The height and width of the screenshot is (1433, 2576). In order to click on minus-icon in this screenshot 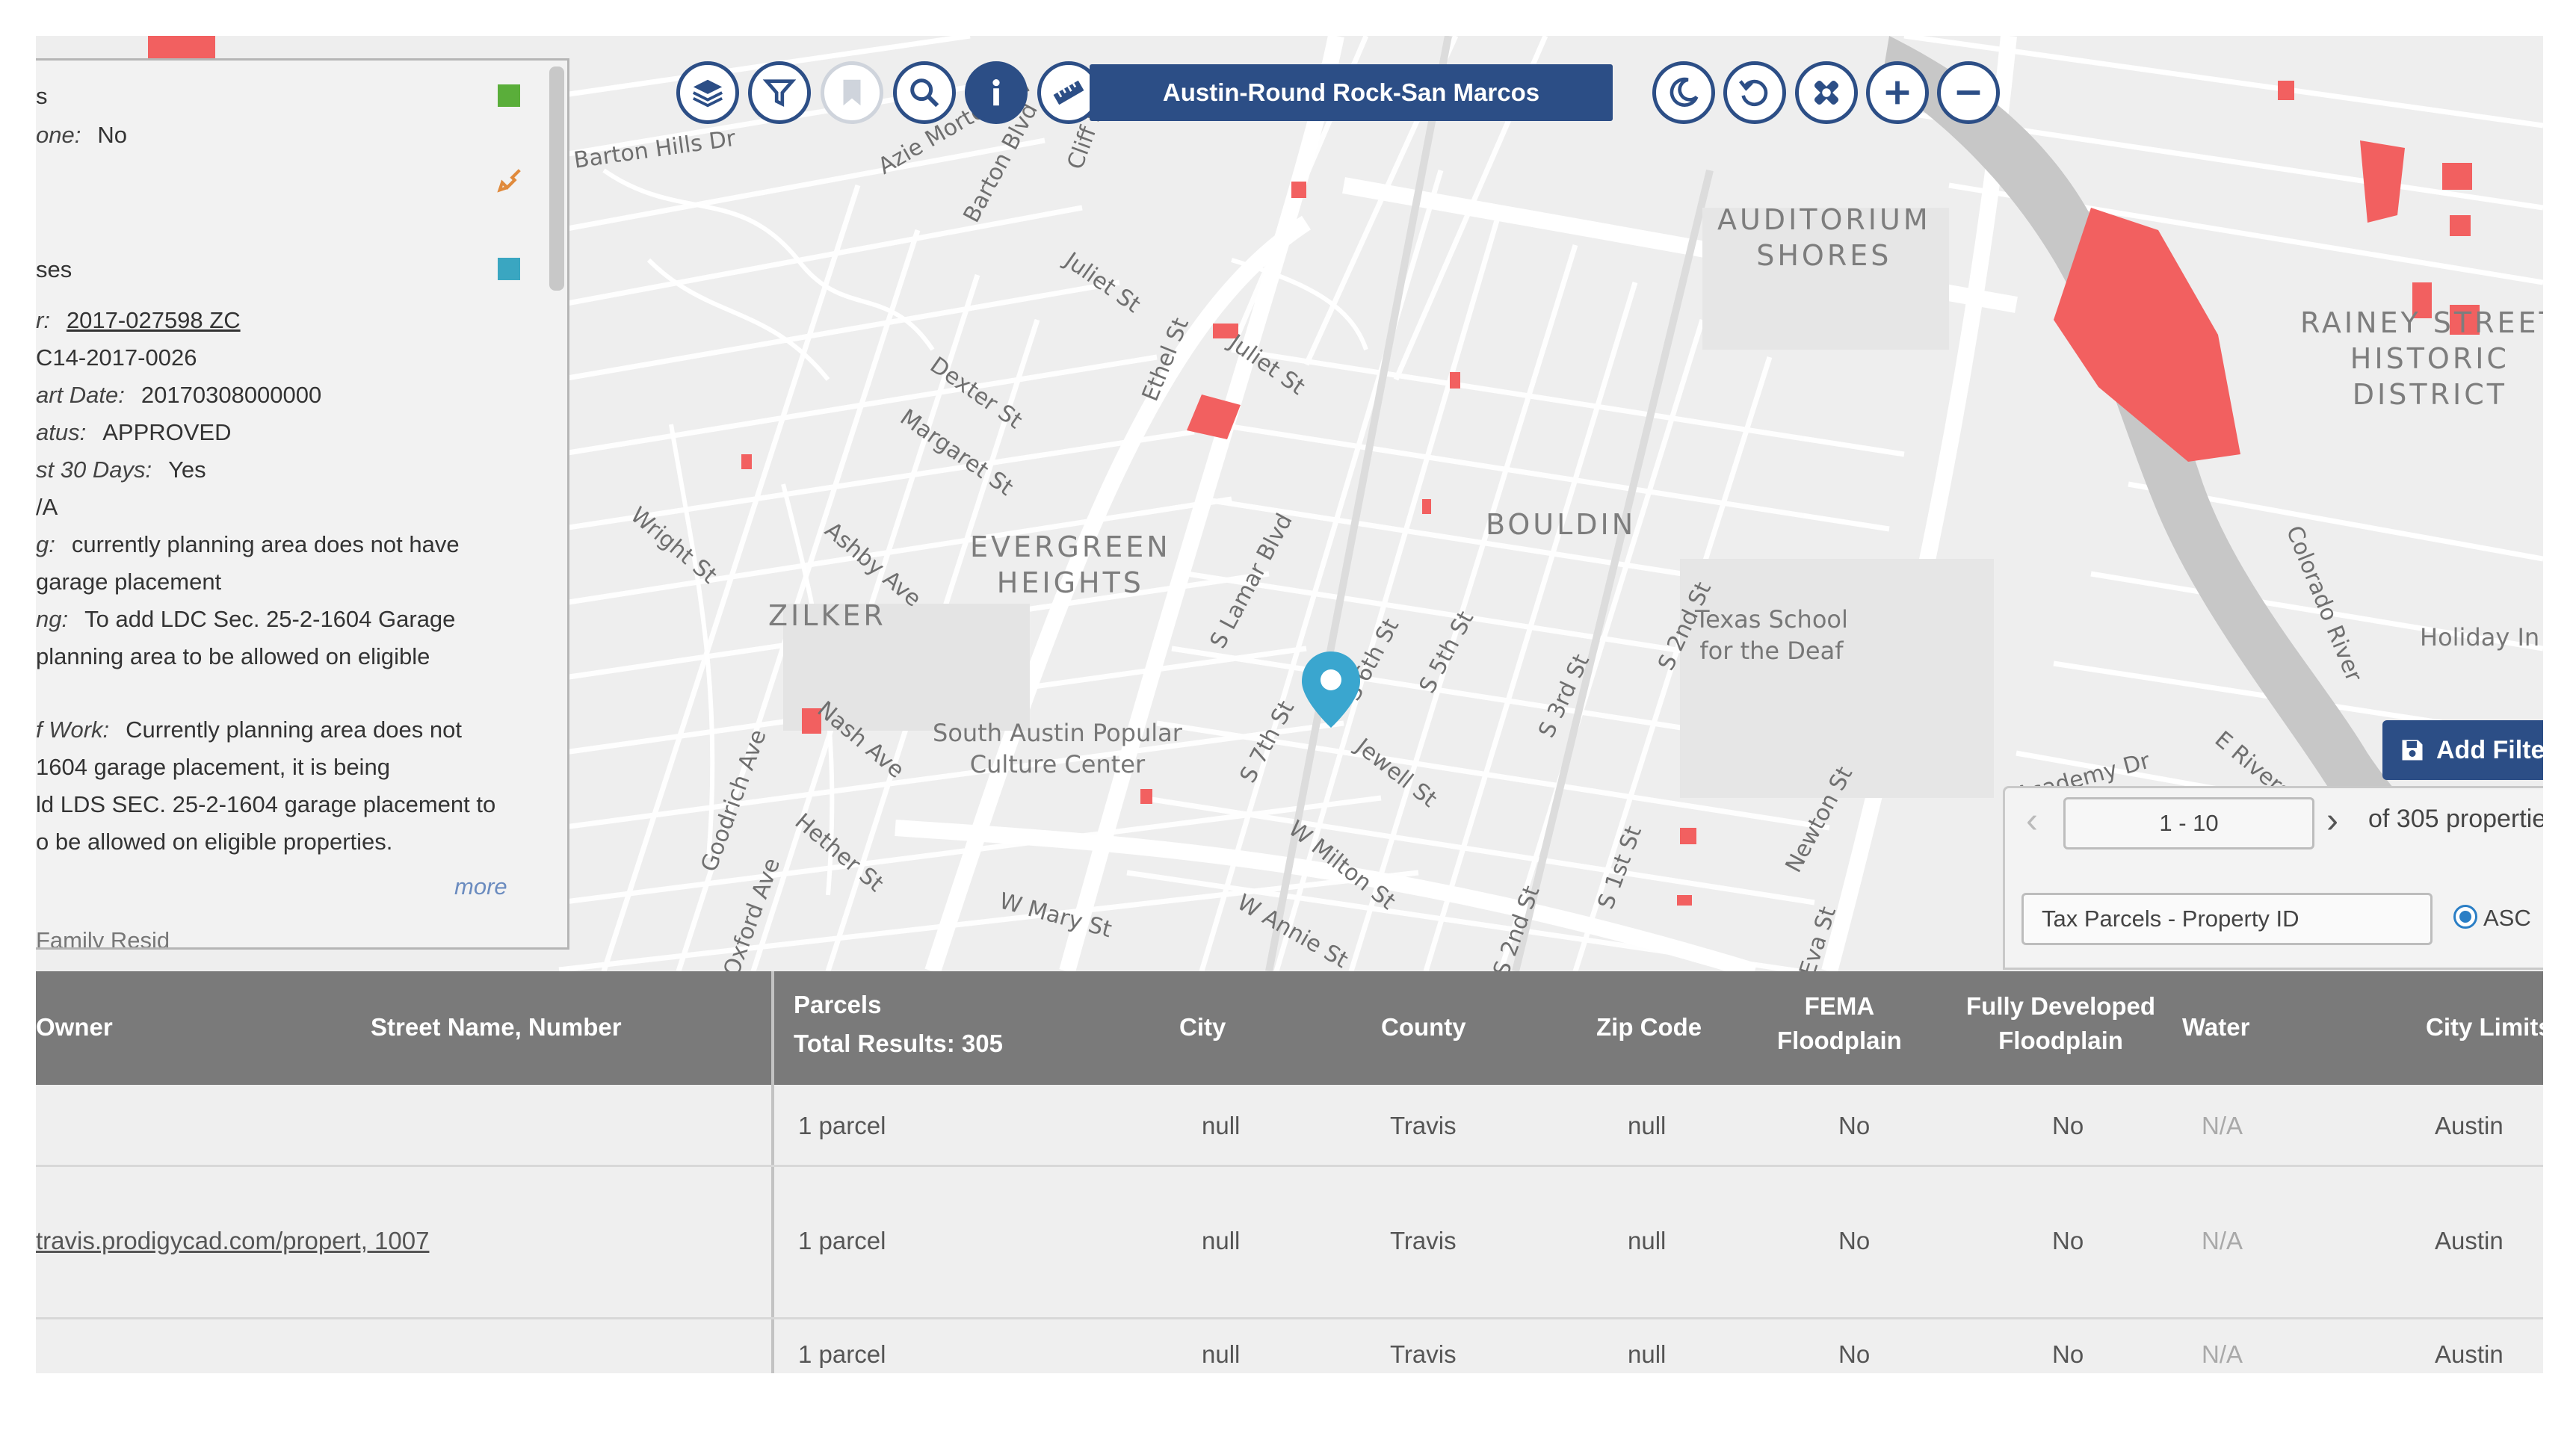, I will do `click(1968, 93)`.